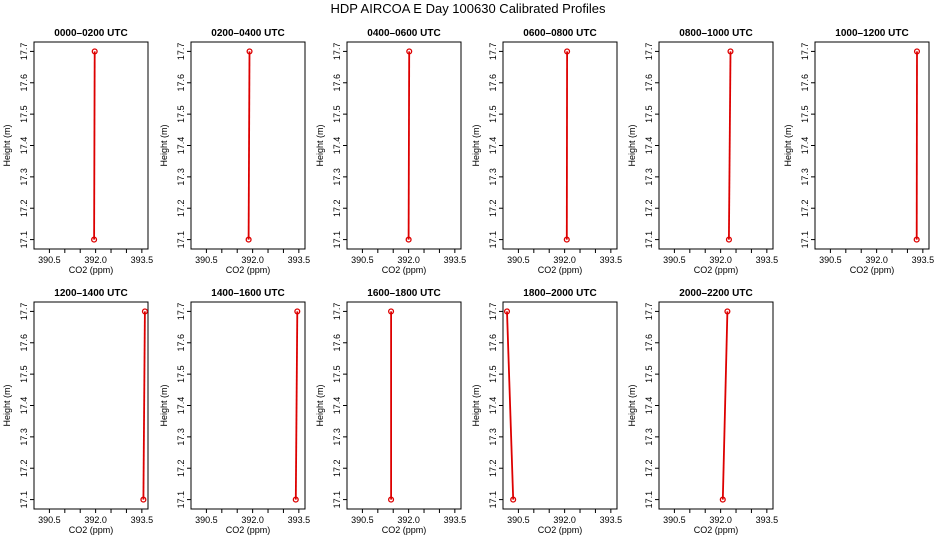 The height and width of the screenshot is (540, 936). What do you see at coordinates (403, 293) in the screenshot?
I see `panel-title: 1600–1800 UTC` at bounding box center [403, 293].